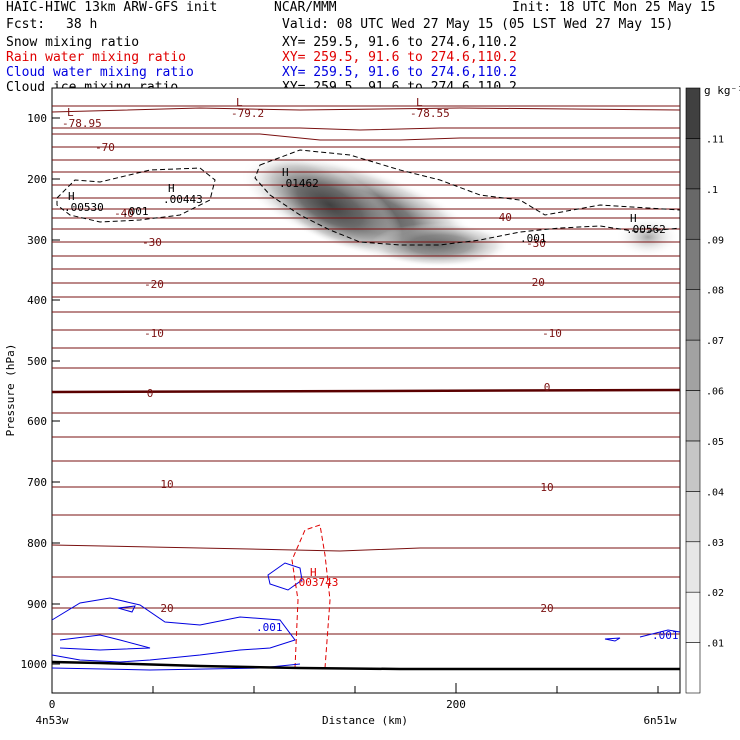 Image resolution: width=740 pixels, height=740 pixels. What do you see at coordinates (136, 195) in the screenshot?
I see `ice-contour-left` at bounding box center [136, 195].